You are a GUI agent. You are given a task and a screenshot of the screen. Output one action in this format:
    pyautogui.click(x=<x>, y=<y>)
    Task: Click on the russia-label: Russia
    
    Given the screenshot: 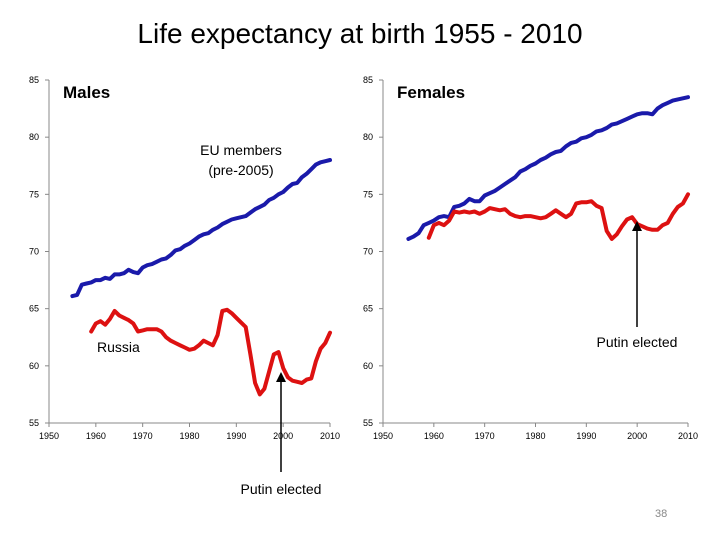 What is the action you would take?
    pyautogui.click(x=118, y=347)
    